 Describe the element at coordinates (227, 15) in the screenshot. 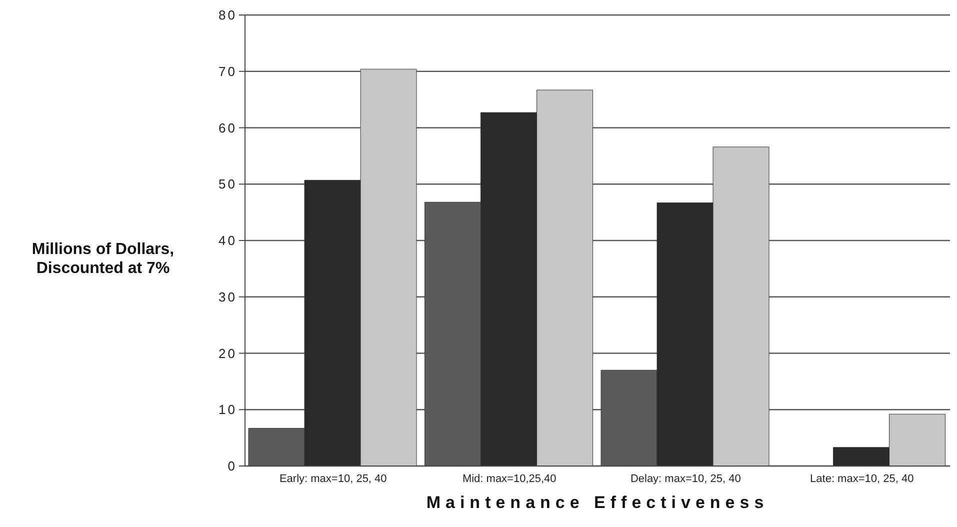

I see `y-tick-label: 80` at that location.